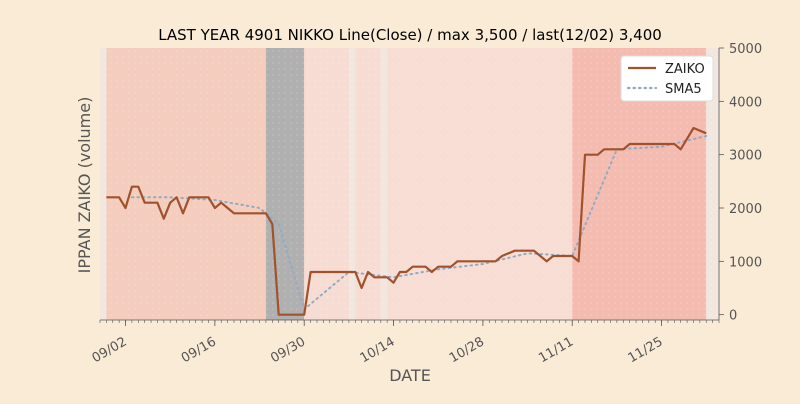  Describe the element at coordinates (685, 69) in the screenshot. I see `legend-label: ZAIKO` at that location.